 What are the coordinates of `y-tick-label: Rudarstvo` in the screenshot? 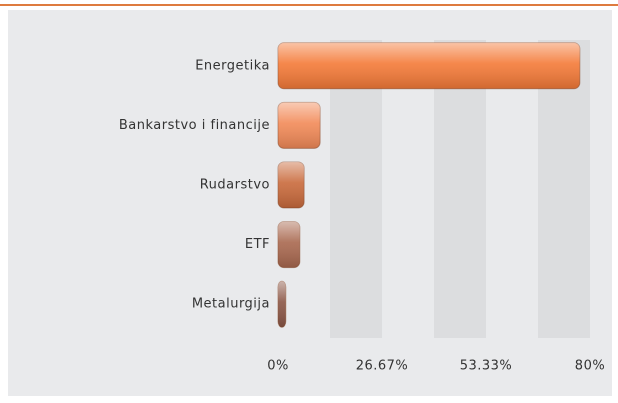 It's located at (235, 185).